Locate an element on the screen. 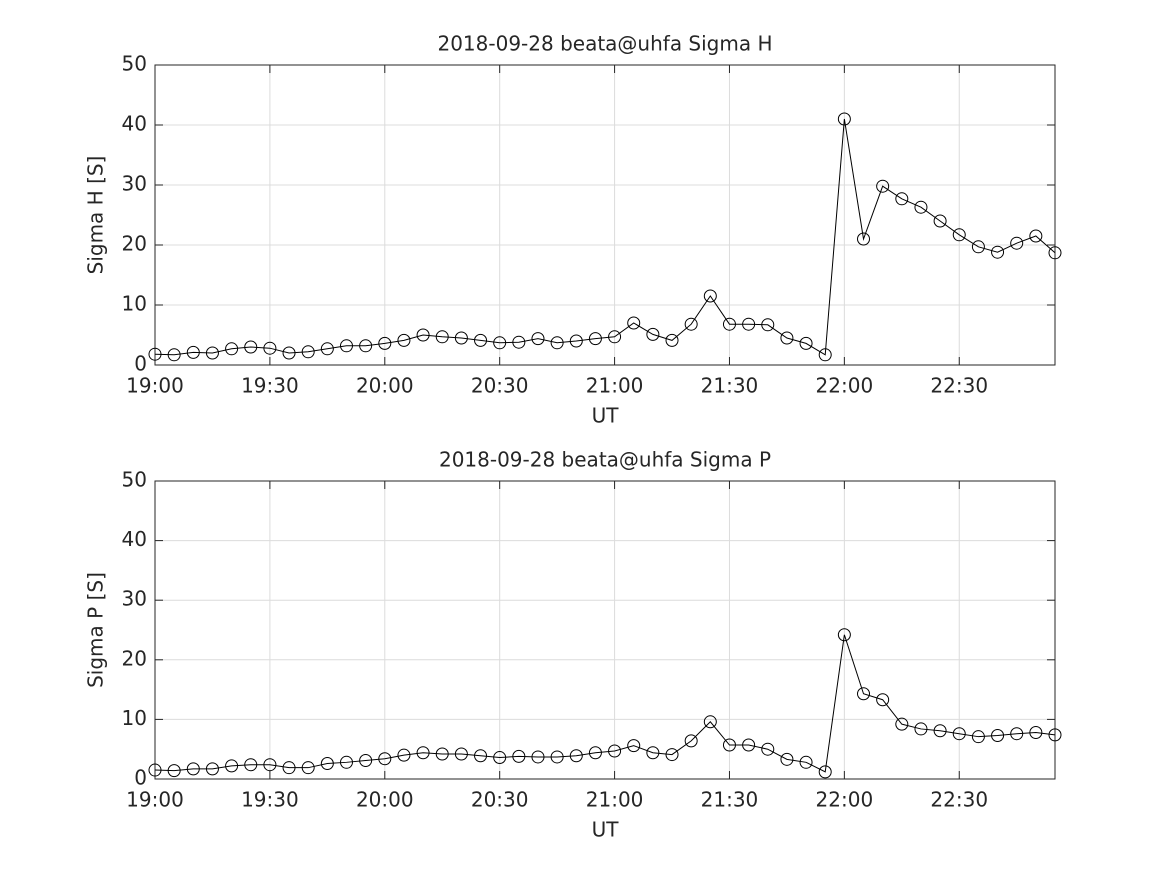  y-axis-label: Sigma P [S] is located at coordinates (96, 630).